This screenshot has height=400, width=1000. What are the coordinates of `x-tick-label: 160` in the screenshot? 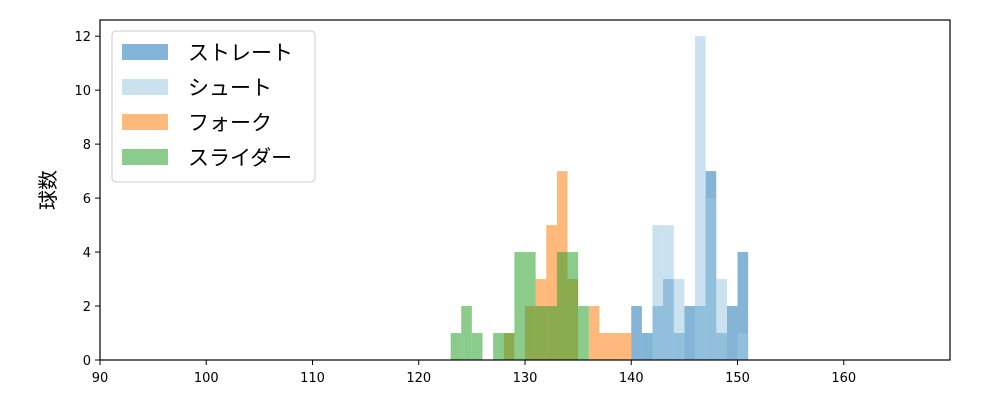 It's located at (843, 378).